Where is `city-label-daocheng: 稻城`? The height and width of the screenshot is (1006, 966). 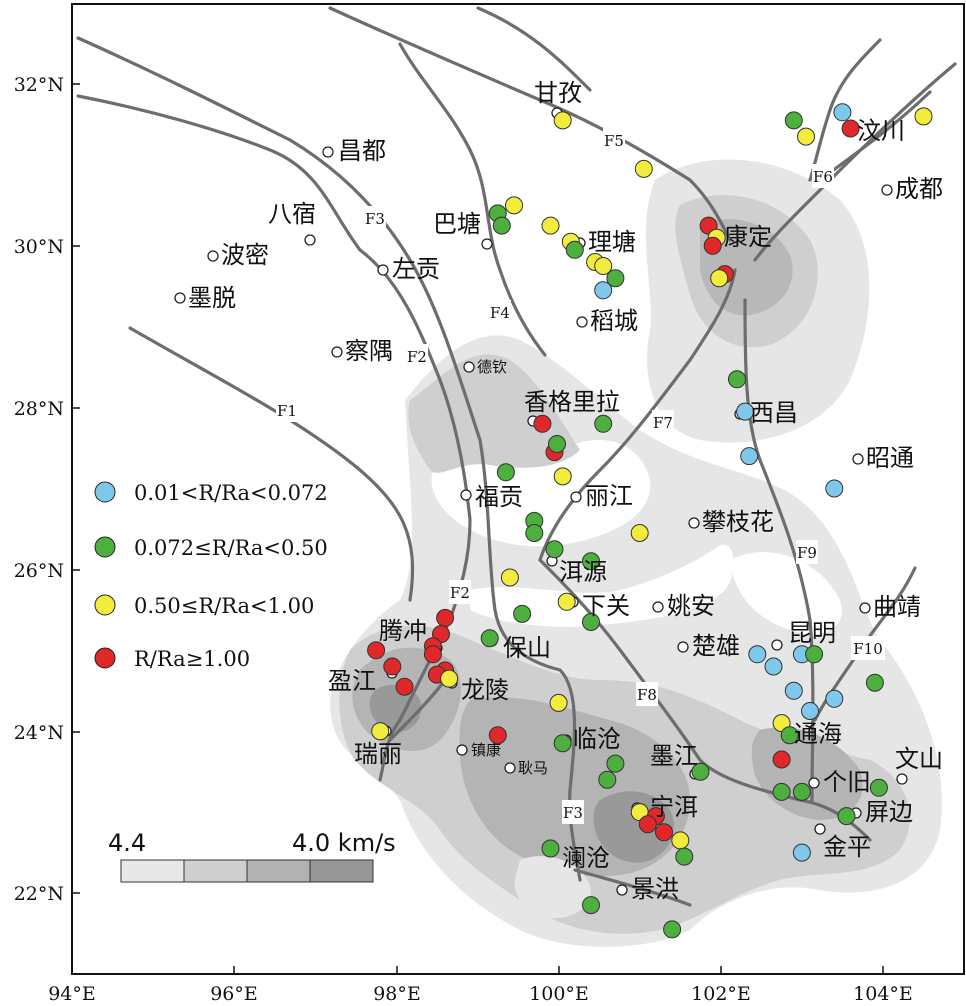 city-label-daocheng: 稻城 is located at coordinates (614, 321).